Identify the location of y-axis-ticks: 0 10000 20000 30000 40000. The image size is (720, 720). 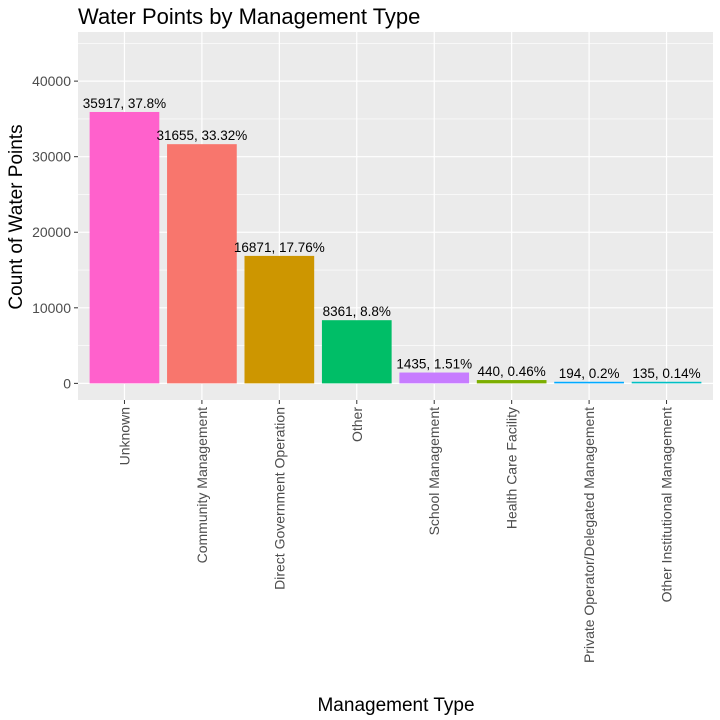
(55, 232).